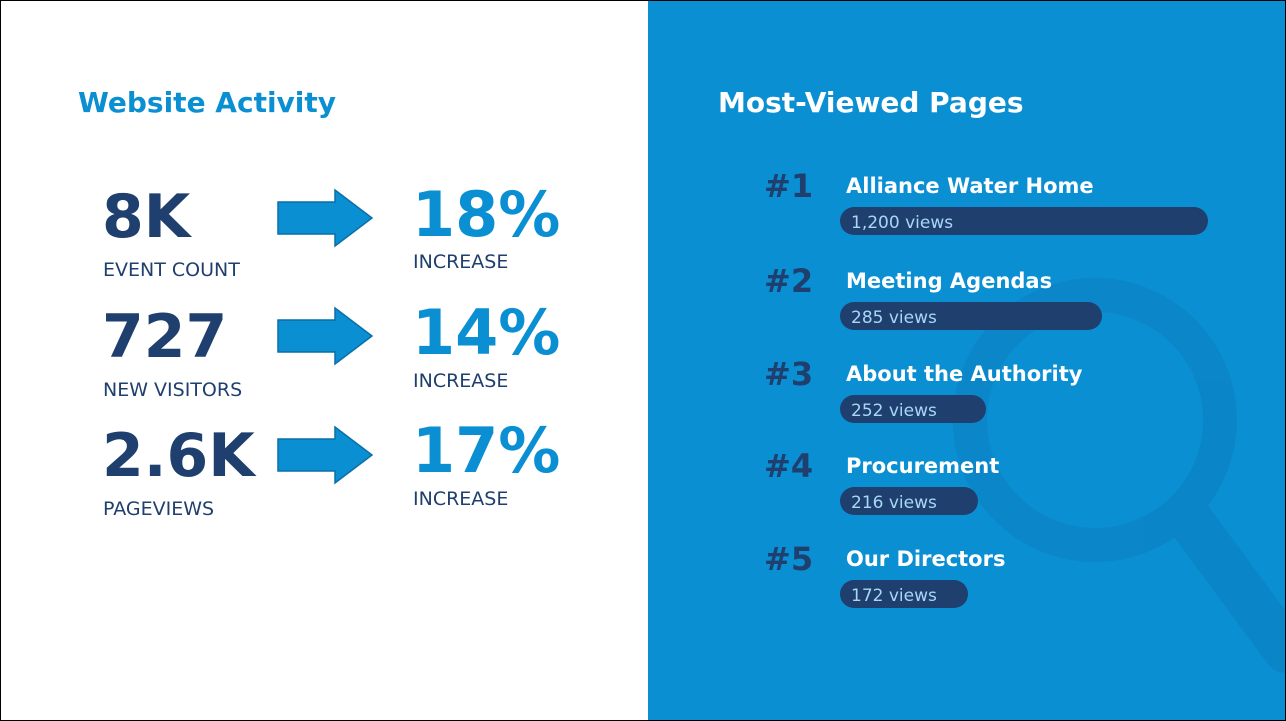  What do you see at coordinates (902, 223) in the screenshot?
I see `page-views: 1,200 views` at bounding box center [902, 223].